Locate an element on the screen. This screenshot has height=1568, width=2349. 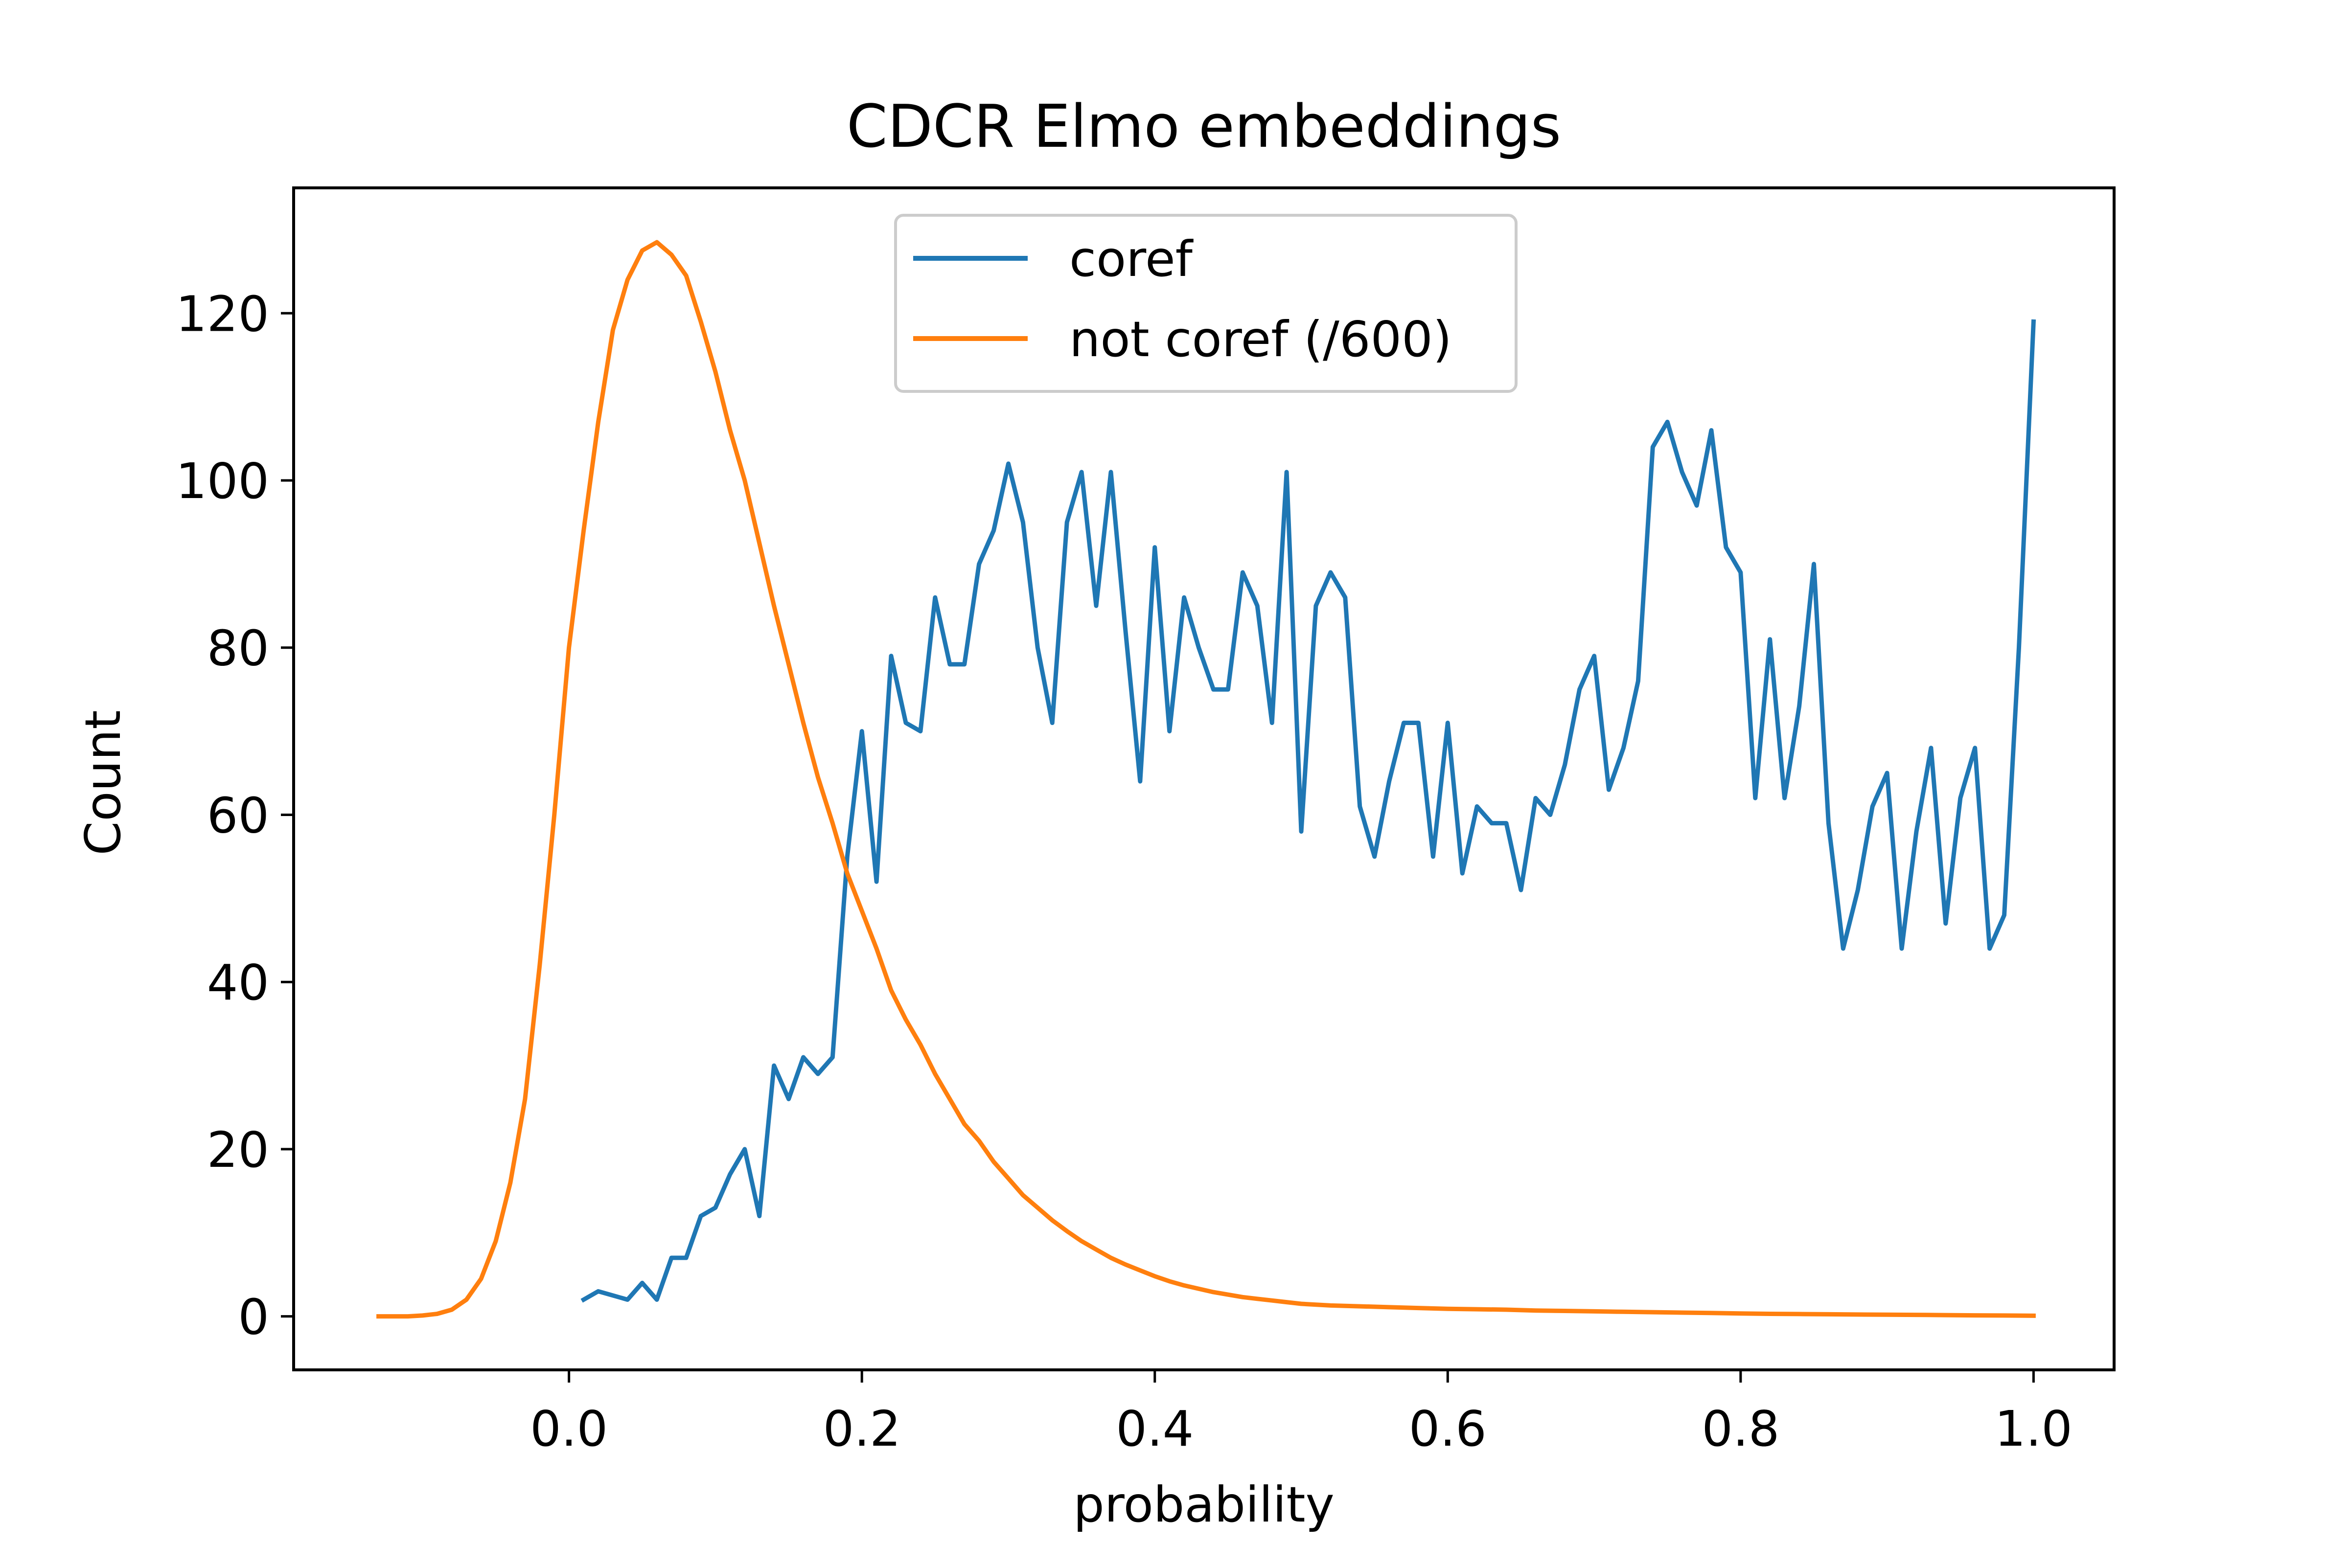
y-tick-label: 60 is located at coordinates (238, 815).